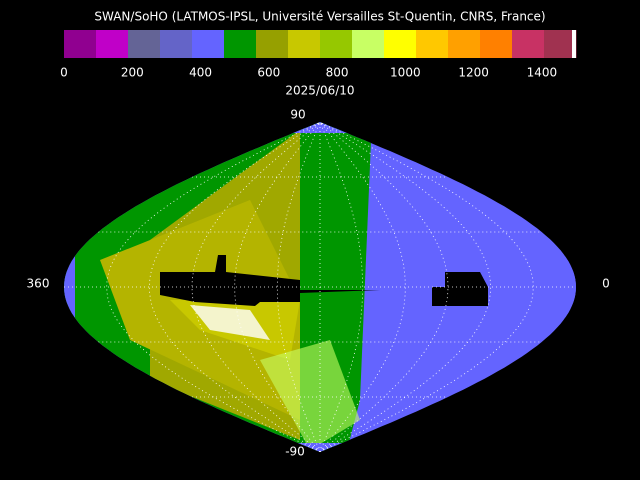 Image resolution: width=640 pixels, height=480 pixels. Describe the element at coordinates (405, 73) in the screenshot. I see `colorbar-tick-label: 1000` at that location.